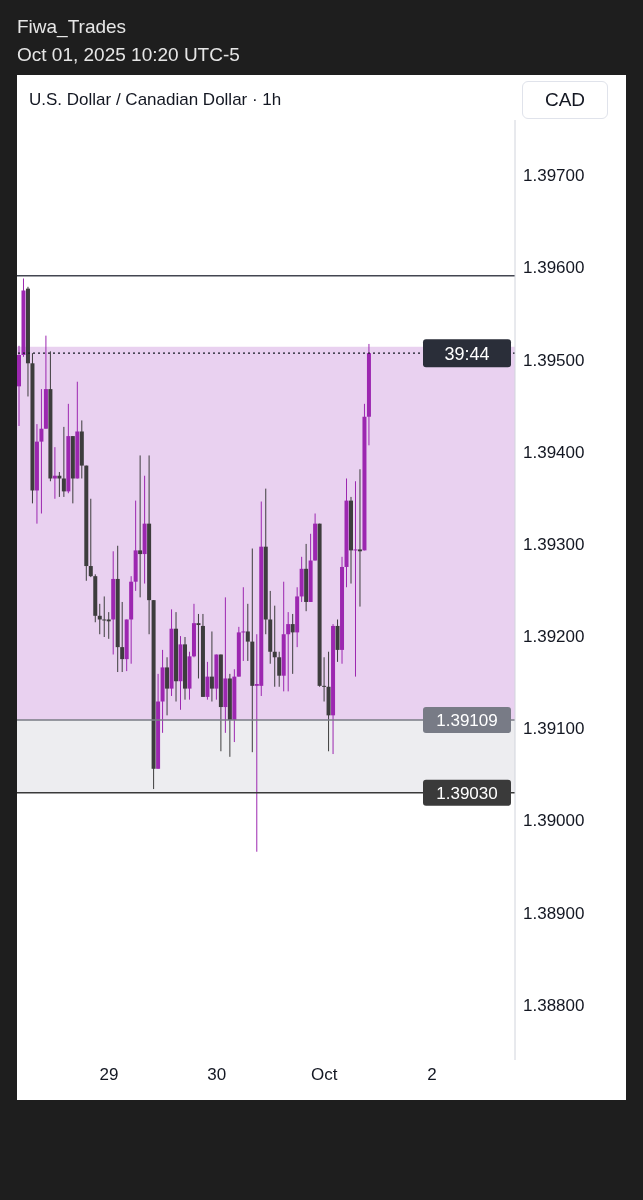 The height and width of the screenshot is (1200, 643). What do you see at coordinates (467, 354) in the screenshot?
I see `annotation: 39:44` at bounding box center [467, 354].